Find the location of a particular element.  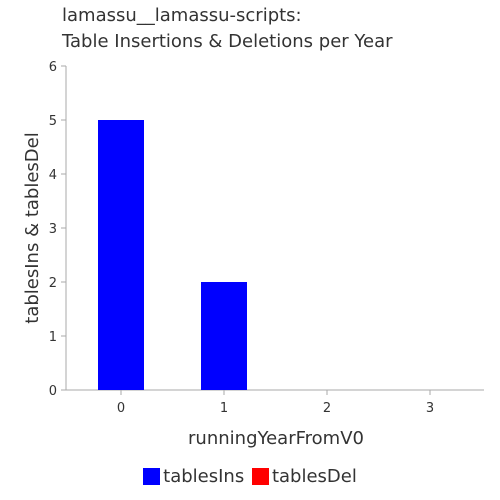

legend-swatch-tablesDel is located at coordinates (260, 476).